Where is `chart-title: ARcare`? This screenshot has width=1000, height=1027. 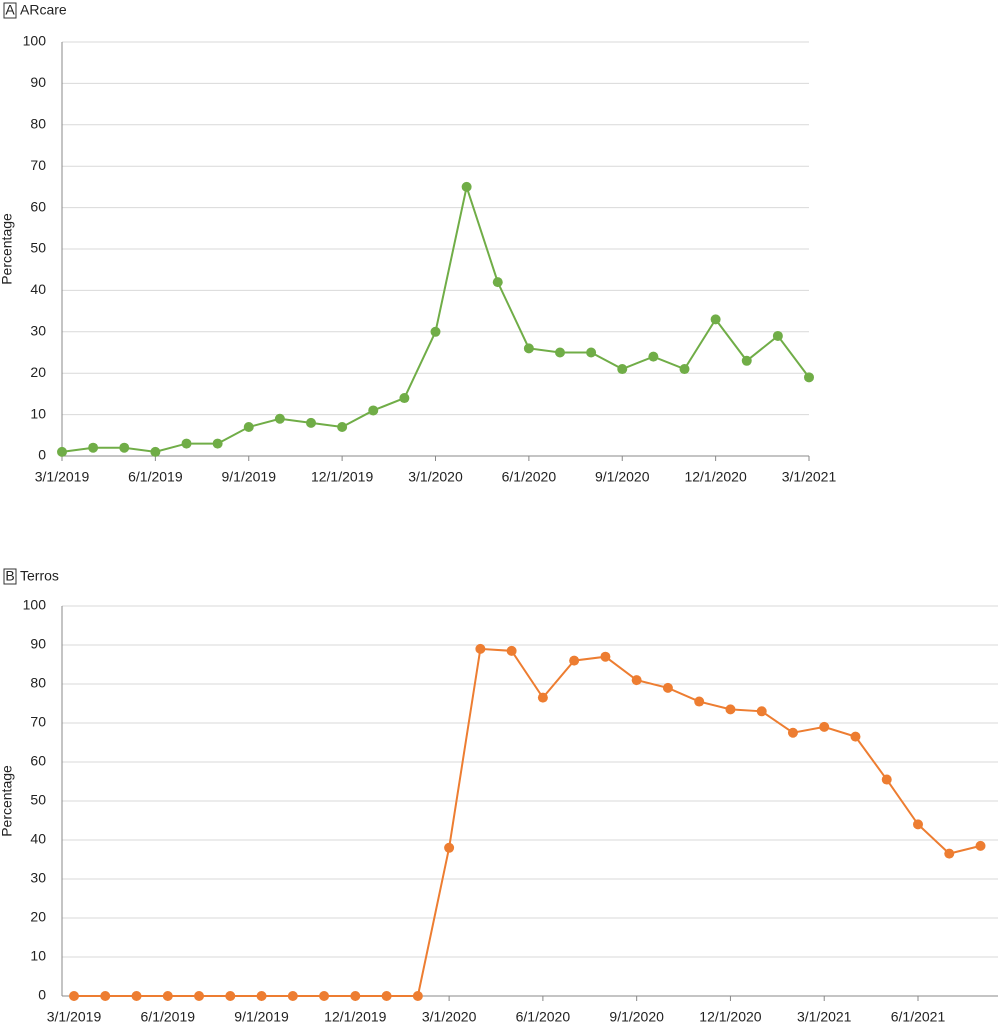
chart-title: ARcare is located at coordinates (43, 10).